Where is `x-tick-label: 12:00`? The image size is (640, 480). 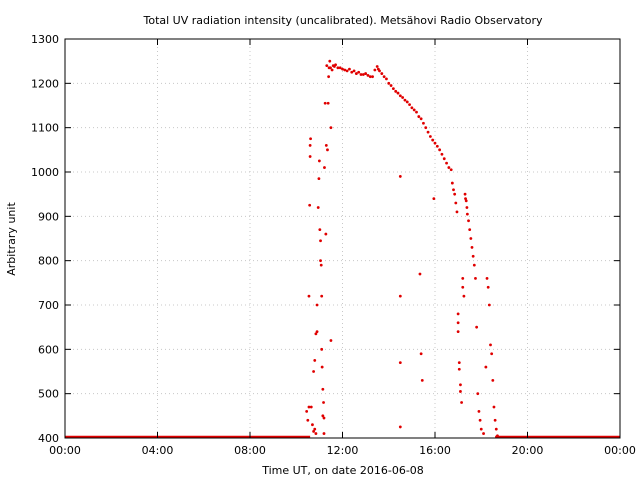 x-tick-label: 12:00 is located at coordinates (343, 450).